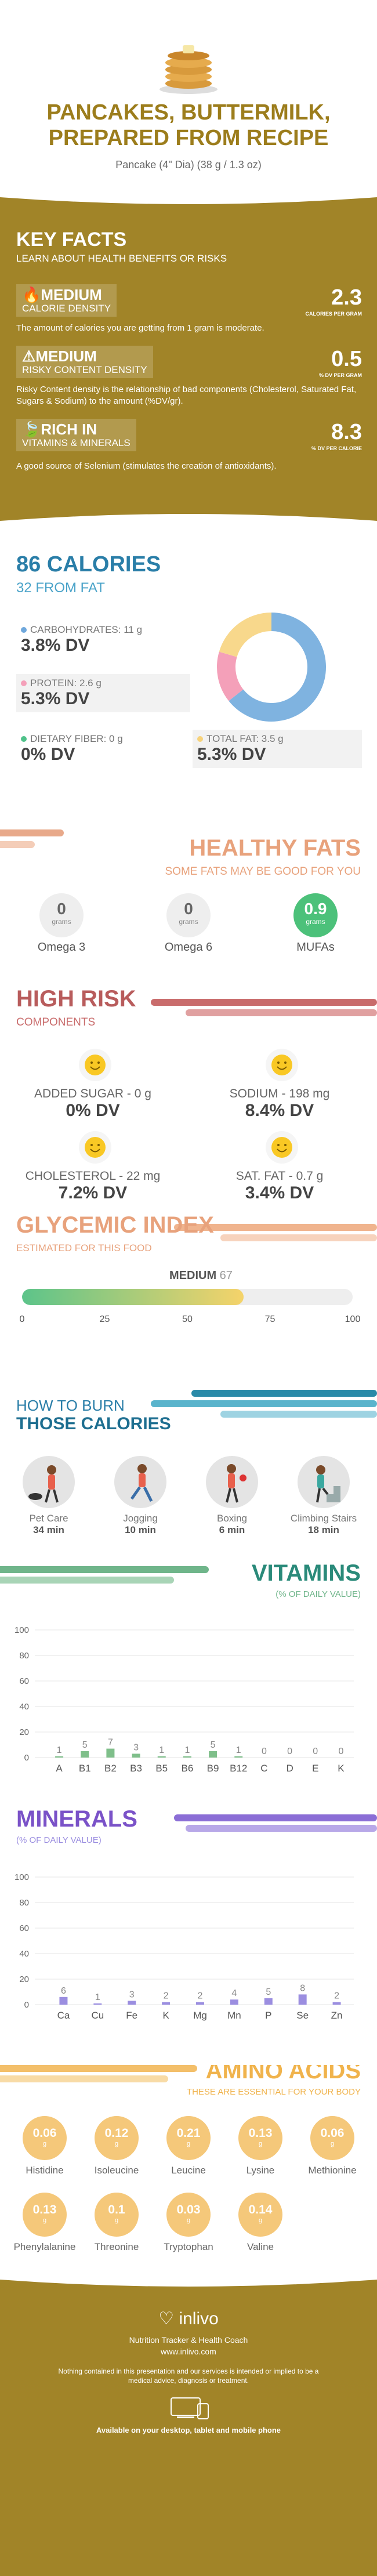  What do you see at coordinates (200, 739) in the screenshot?
I see `fat-dot` at bounding box center [200, 739].